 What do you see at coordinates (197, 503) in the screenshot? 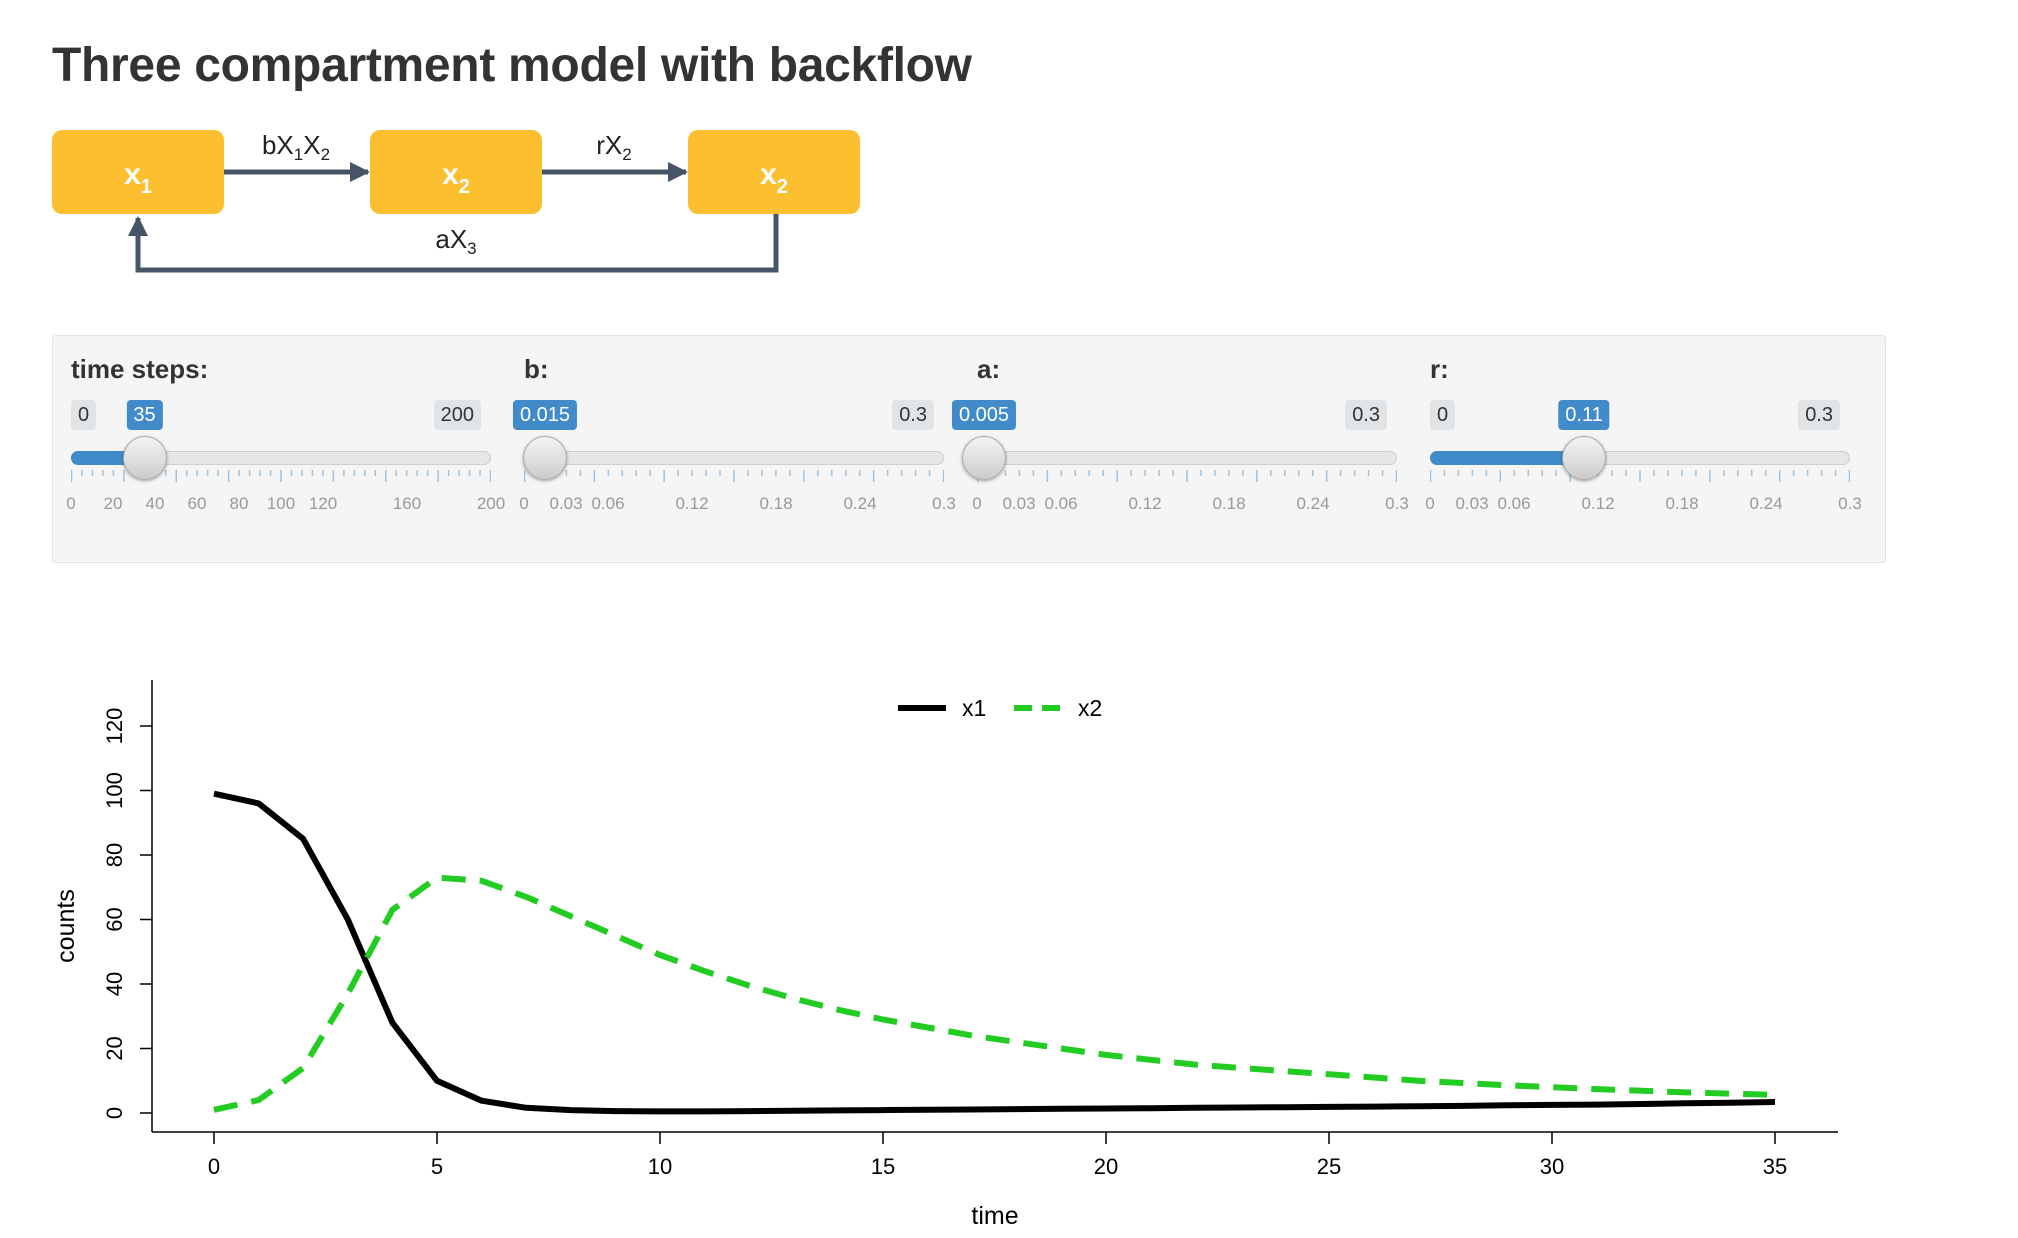
I see `slider-tick-label: 60` at bounding box center [197, 503].